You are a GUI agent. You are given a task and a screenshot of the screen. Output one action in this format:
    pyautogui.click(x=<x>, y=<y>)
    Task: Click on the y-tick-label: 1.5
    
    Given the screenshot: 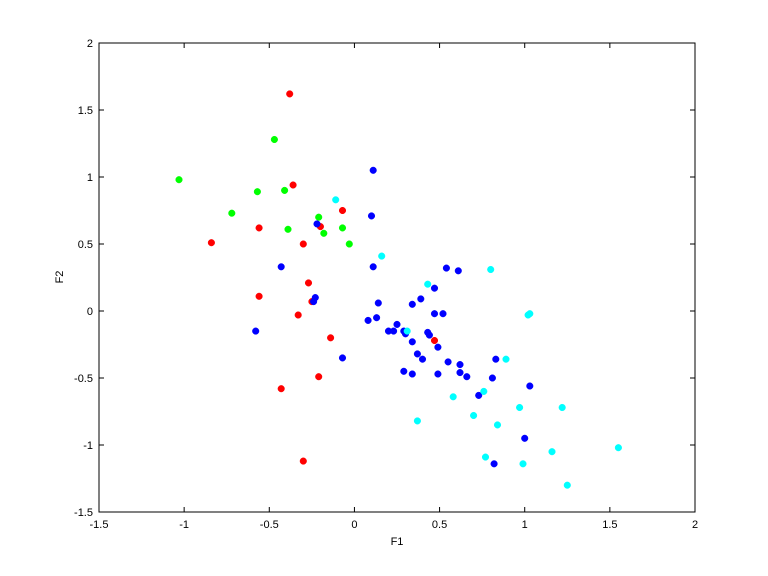 What is the action you would take?
    pyautogui.click(x=85, y=111)
    